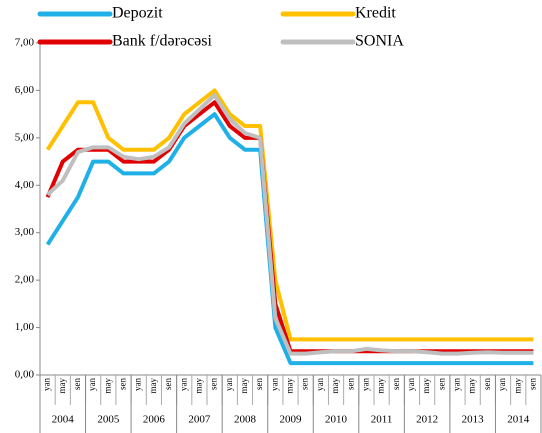 The image size is (542, 433). Describe the element at coordinates (379, 41) in the screenshot. I see `legend-label: SONIA` at that location.